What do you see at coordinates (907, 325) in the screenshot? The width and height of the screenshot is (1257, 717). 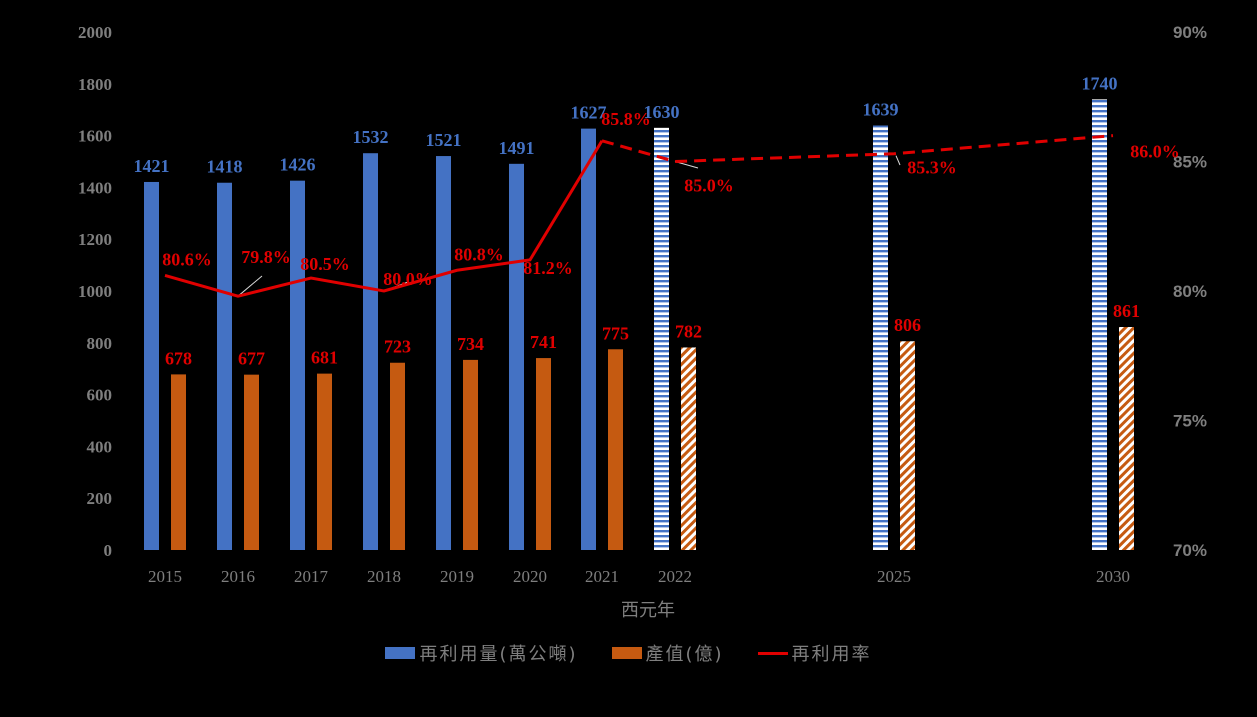 I see `data-label-output-value: 806` at bounding box center [907, 325].